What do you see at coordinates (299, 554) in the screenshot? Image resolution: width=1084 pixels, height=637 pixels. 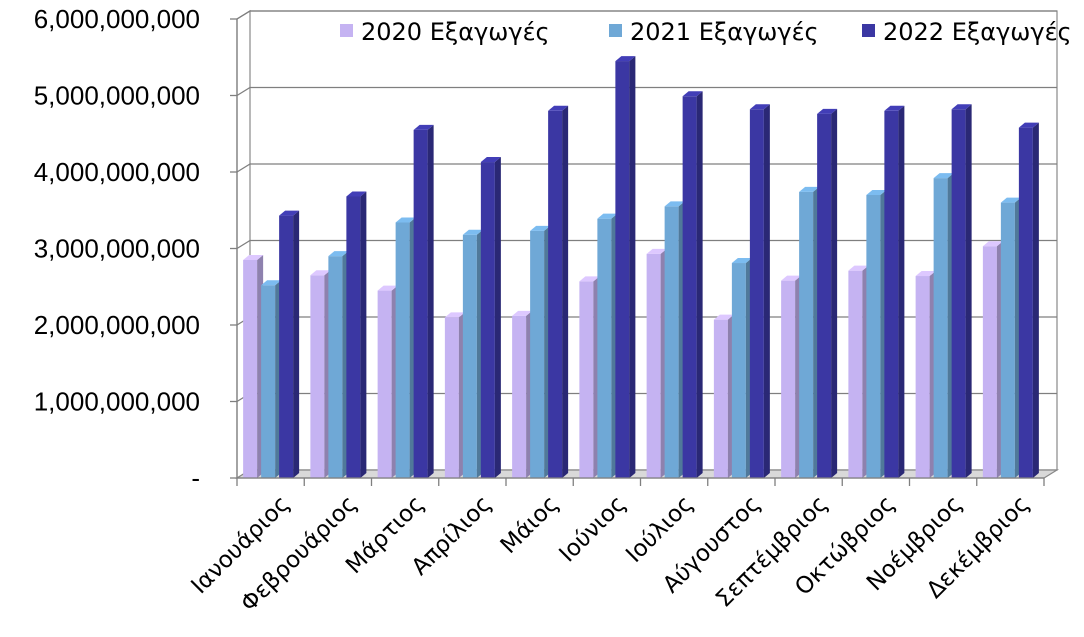 I see `x-tick-label: Φεβρουάριος` at bounding box center [299, 554].